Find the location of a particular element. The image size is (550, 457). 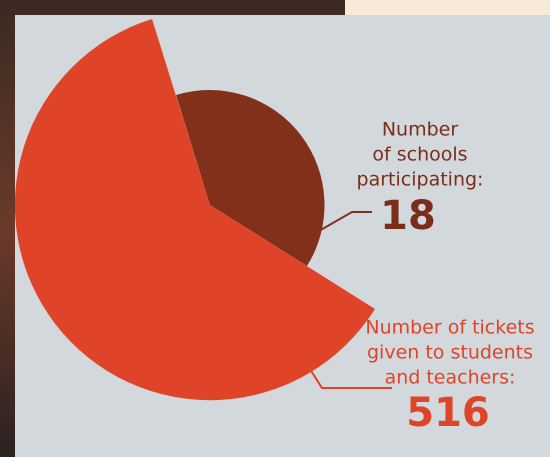

value: 18 is located at coordinates (408, 216).